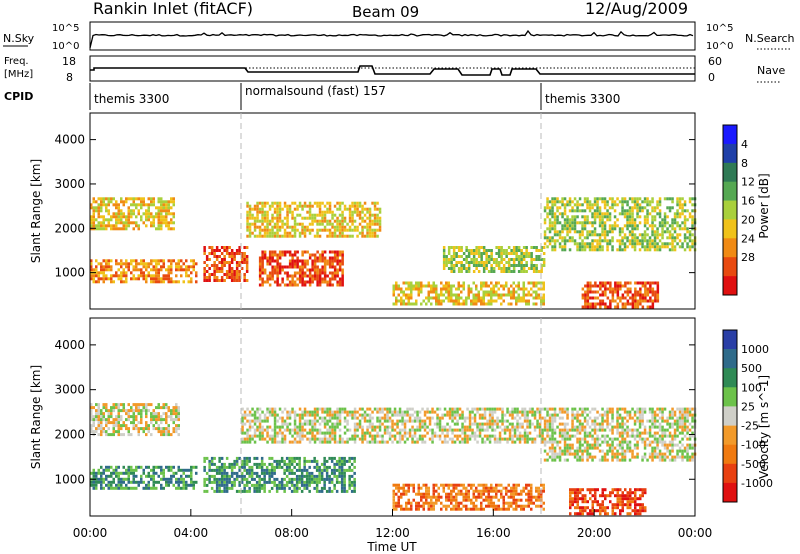 The height and width of the screenshot is (554, 800). I want to click on freq-label-line2: [MHz], so click(18, 74).